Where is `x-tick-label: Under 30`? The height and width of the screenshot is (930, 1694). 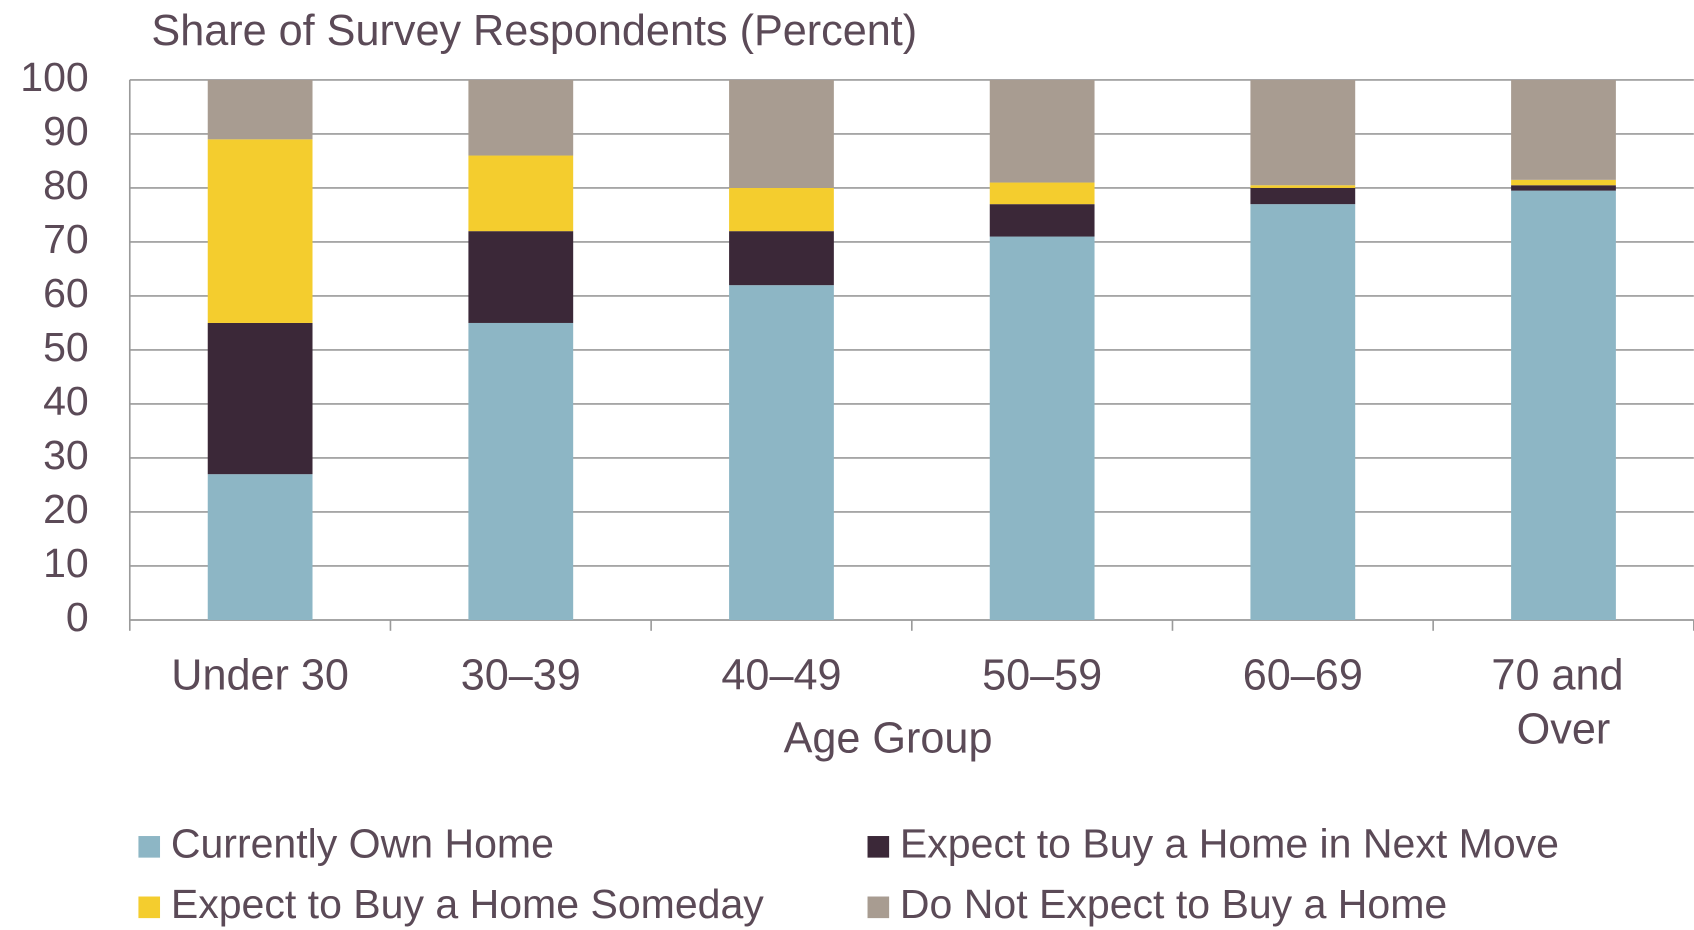
x-tick-label: Under 30 is located at coordinates (260, 676).